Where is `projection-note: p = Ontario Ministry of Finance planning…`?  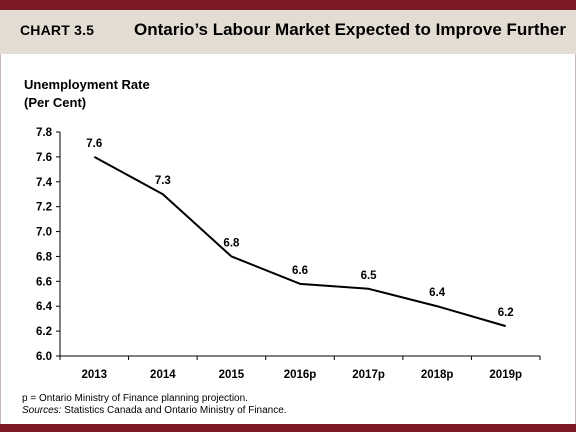
projection-note: p = Ontario Ministry of Finance planning… is located at coordinates (135, 398).